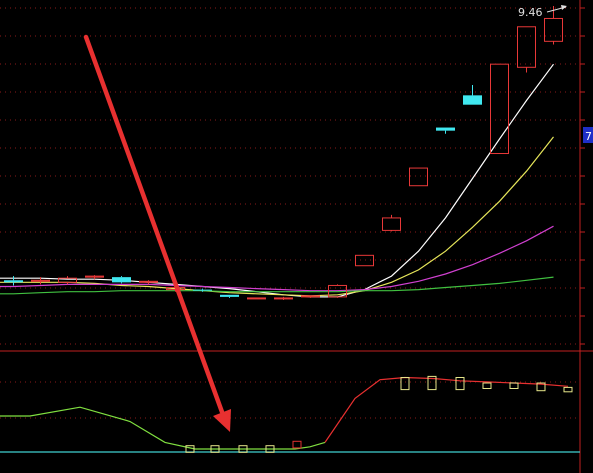 The image size is (593, 473). Describe the element at coordinates (222, 420) in the screenshot. I see `red-arrow-head` at that location.